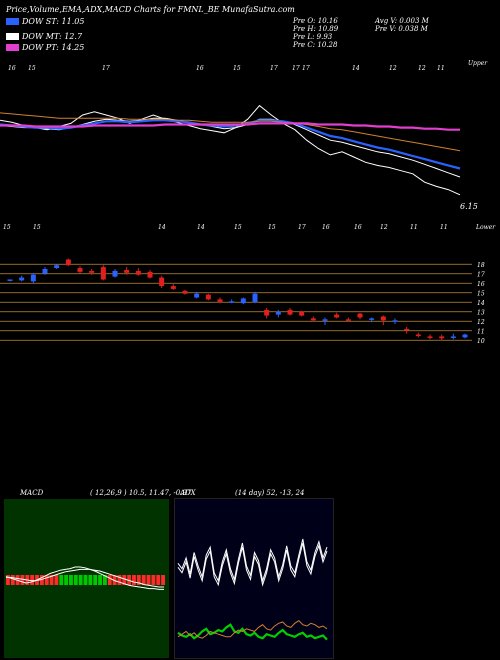 Image resolution: width=500 pixels, height=660 pixels. What do you see at coordinates (252, 589) in the screenshot?
I see `adx-lines` at bounding box center [252, 589].